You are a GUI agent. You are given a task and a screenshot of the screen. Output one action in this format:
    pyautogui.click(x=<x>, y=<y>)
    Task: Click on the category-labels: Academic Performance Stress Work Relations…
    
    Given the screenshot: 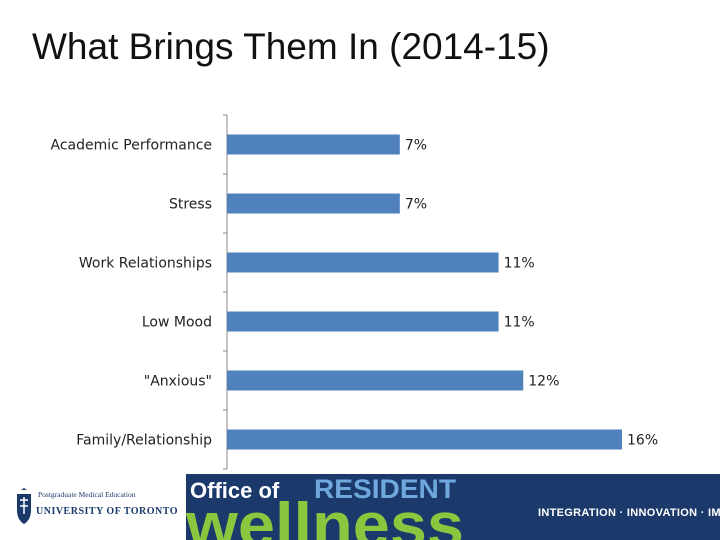 What is the action you would take?
    pyautogui.click(x=132, y=293)
    